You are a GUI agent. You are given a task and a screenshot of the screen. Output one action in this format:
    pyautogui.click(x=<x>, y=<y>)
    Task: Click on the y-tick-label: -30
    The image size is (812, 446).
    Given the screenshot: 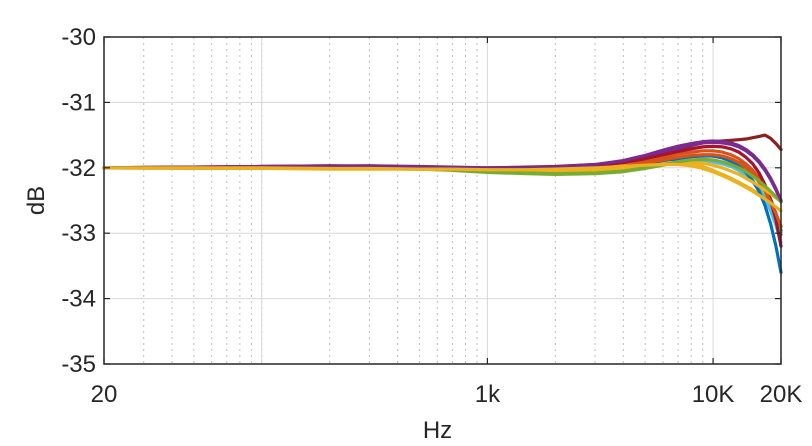 What is the action you would take?
    pyautogui.click(x=78, y=37)
    